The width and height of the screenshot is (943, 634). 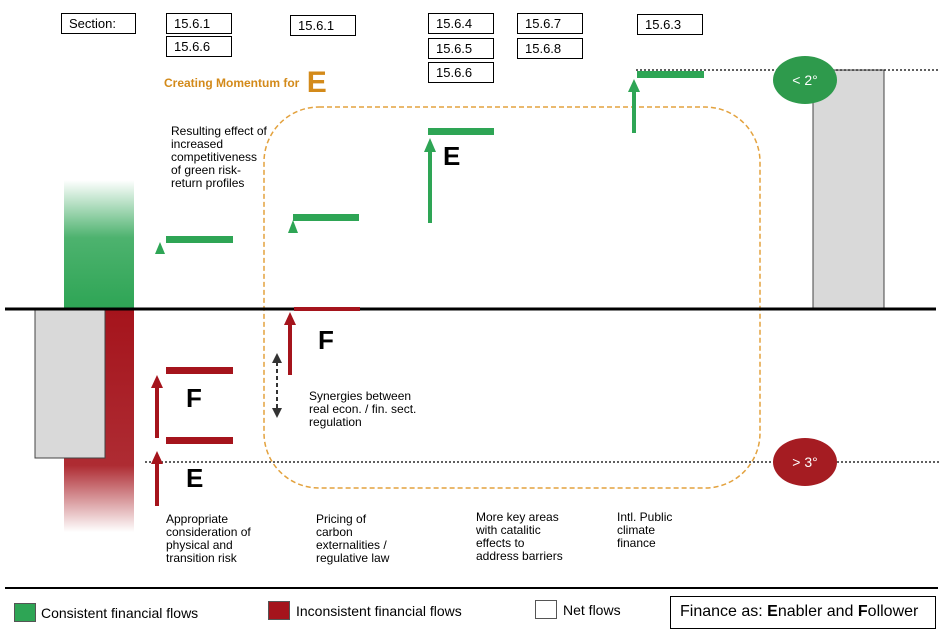 What do you see at coordinates (500, 543) in the screenshot?
I see `note-line: effects to` at bounding box center [500, 543].